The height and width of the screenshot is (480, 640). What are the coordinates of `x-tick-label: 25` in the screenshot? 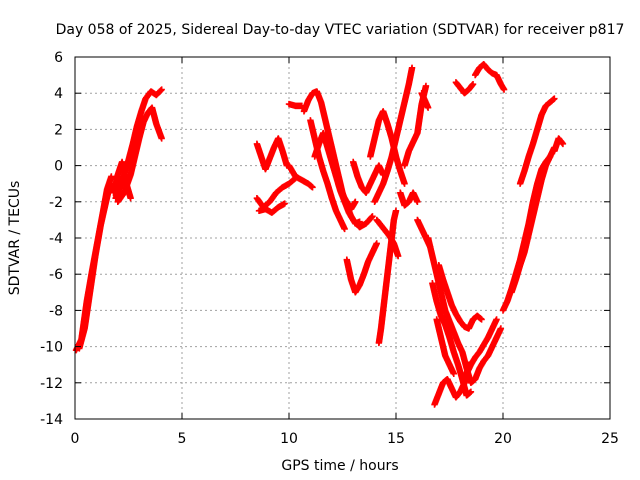 It's located at (610, 439).